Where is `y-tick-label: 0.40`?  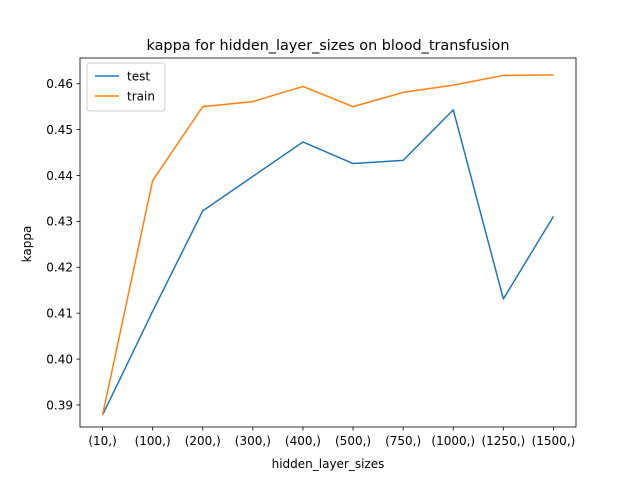
y-tick-label: 0.40 is located at coordinates (59, 359).